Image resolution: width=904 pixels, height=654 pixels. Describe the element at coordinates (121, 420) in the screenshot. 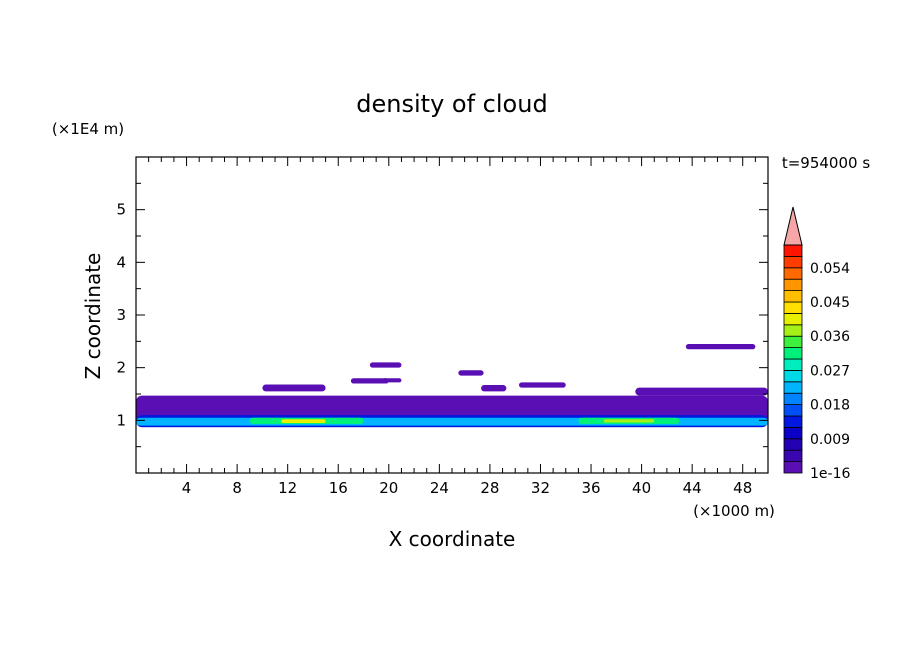

I see `y-tick-label: 1` at that location.